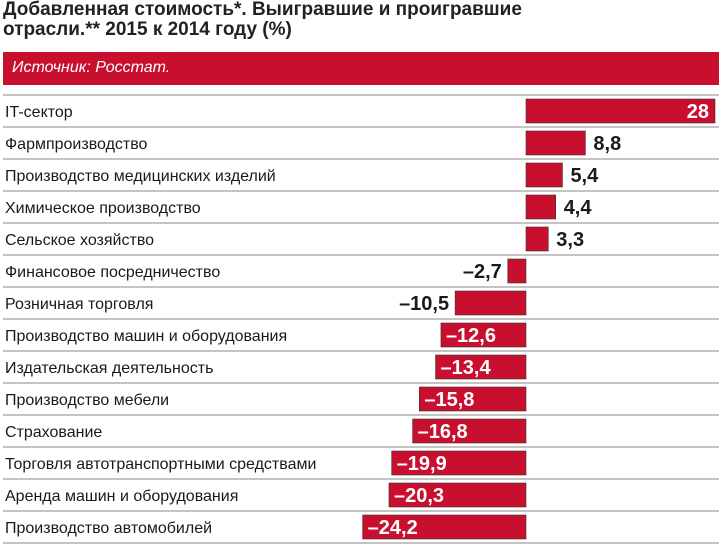 Image resolution: width=722 pixels, height=546 pixels. Describe the element at coordinates (584, 176) in the screenshot. I see `value-label: 5,4` at that location.